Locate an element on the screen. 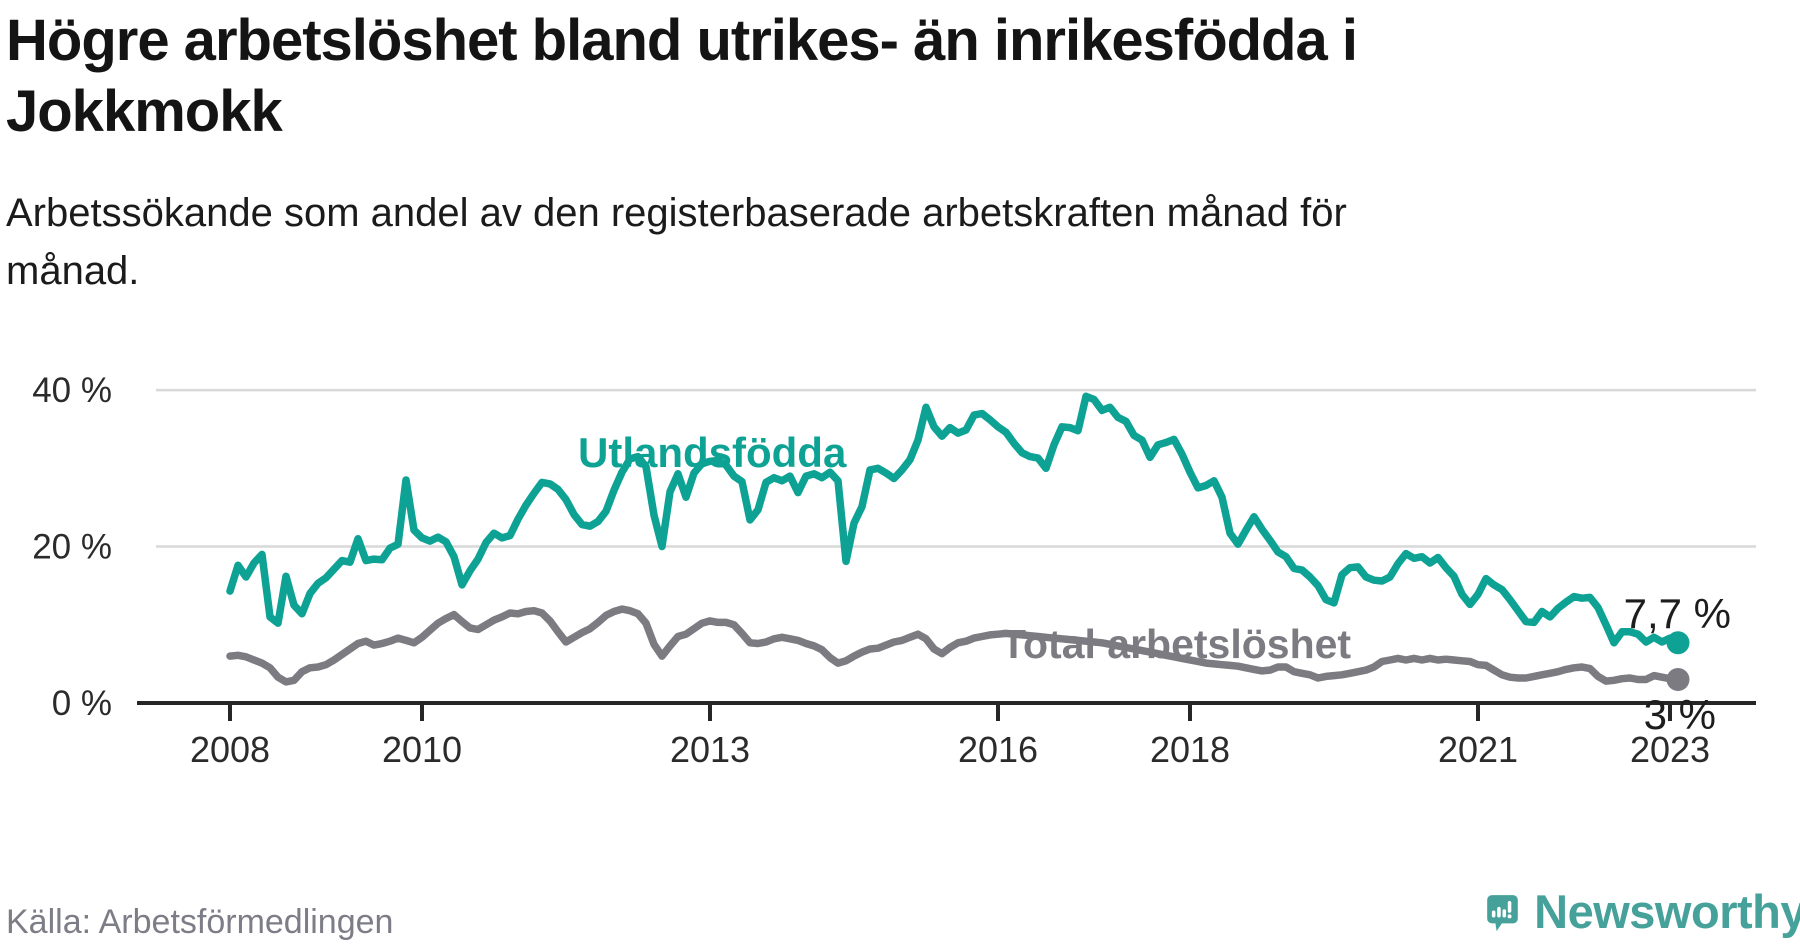 Image resolution: width=1800 pixels, height=948 pixels. newsworthy-wordmark: Newsworthy is located at coordinates (1667, 911).